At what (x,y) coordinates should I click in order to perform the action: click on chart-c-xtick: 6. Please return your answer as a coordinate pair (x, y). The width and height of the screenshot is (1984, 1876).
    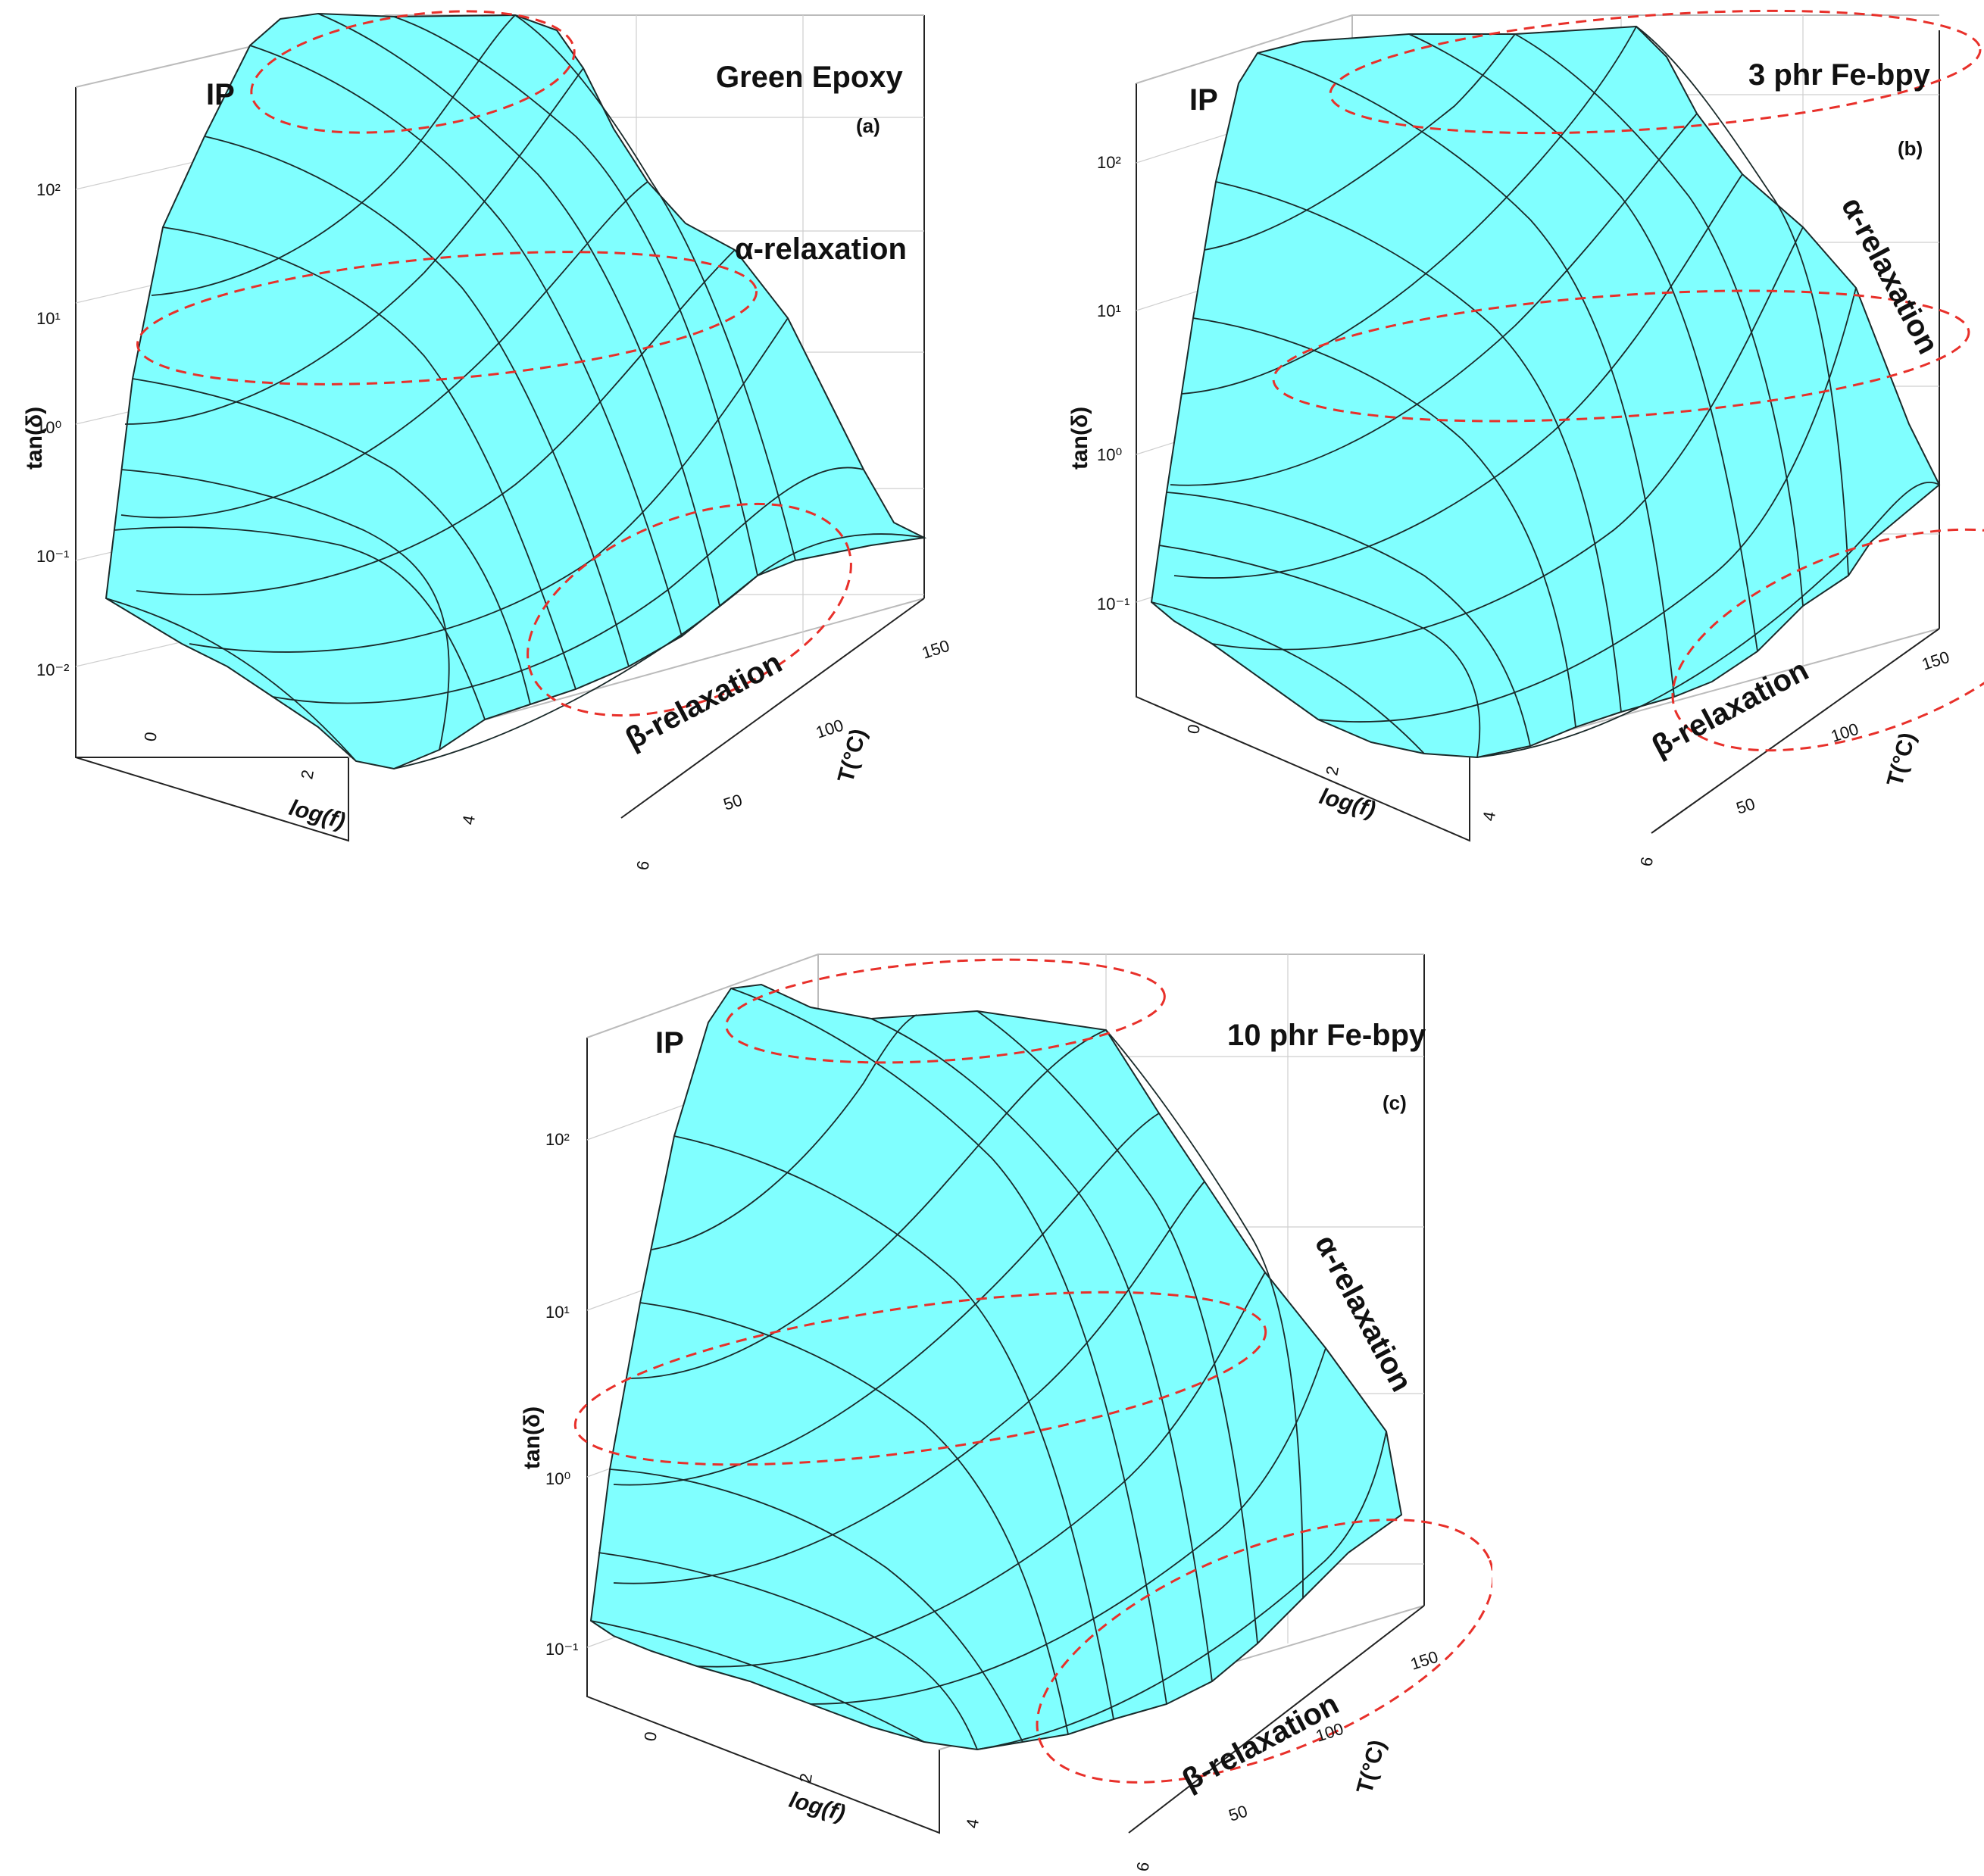
    Looking at the image, I should click on (1143, 1866).